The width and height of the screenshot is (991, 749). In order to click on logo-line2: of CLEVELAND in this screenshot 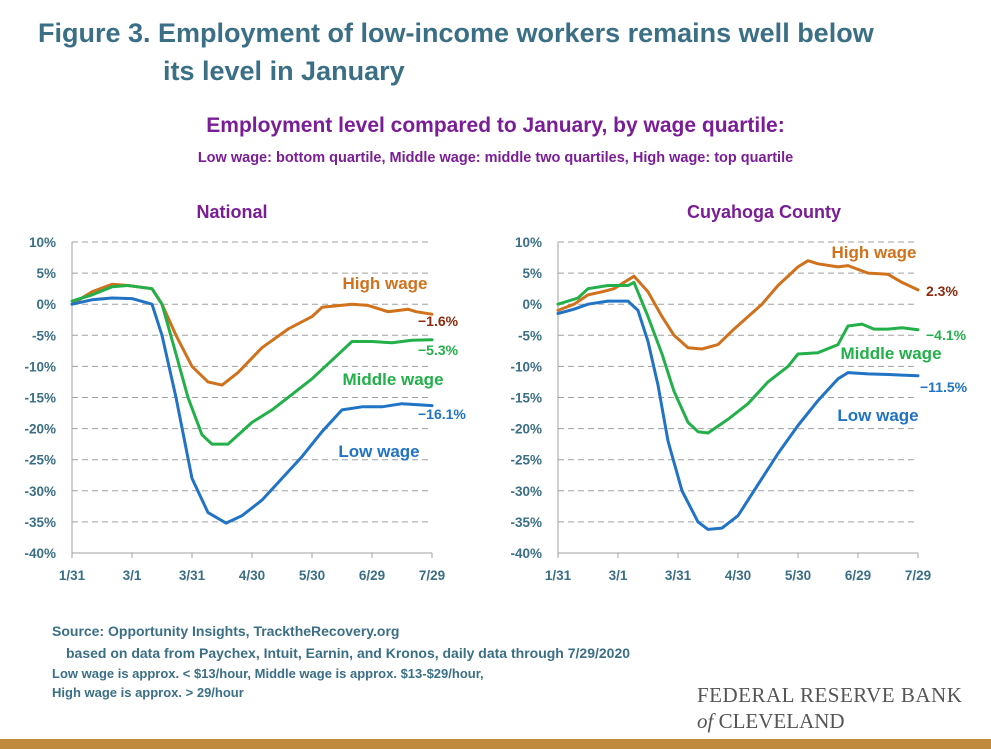, I will do `click(837, 721)`.